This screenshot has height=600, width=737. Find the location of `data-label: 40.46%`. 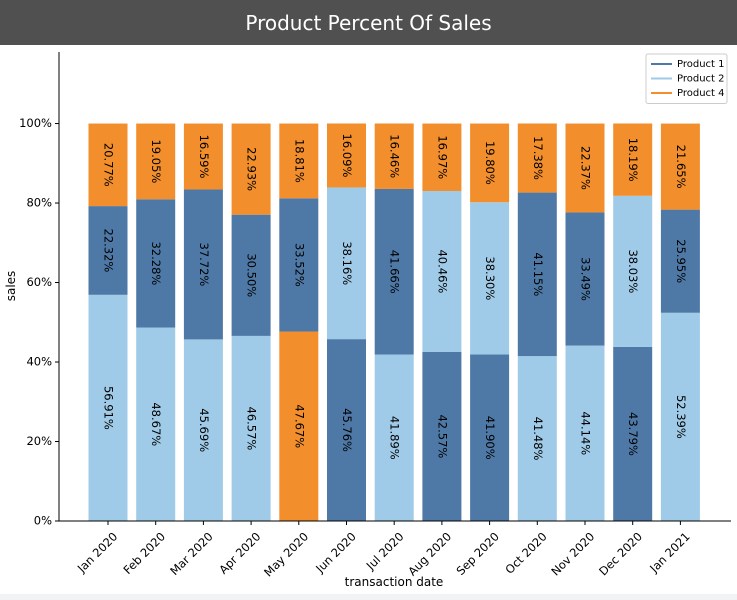

data-label: 40.46% is located at coordinates (442, 271).